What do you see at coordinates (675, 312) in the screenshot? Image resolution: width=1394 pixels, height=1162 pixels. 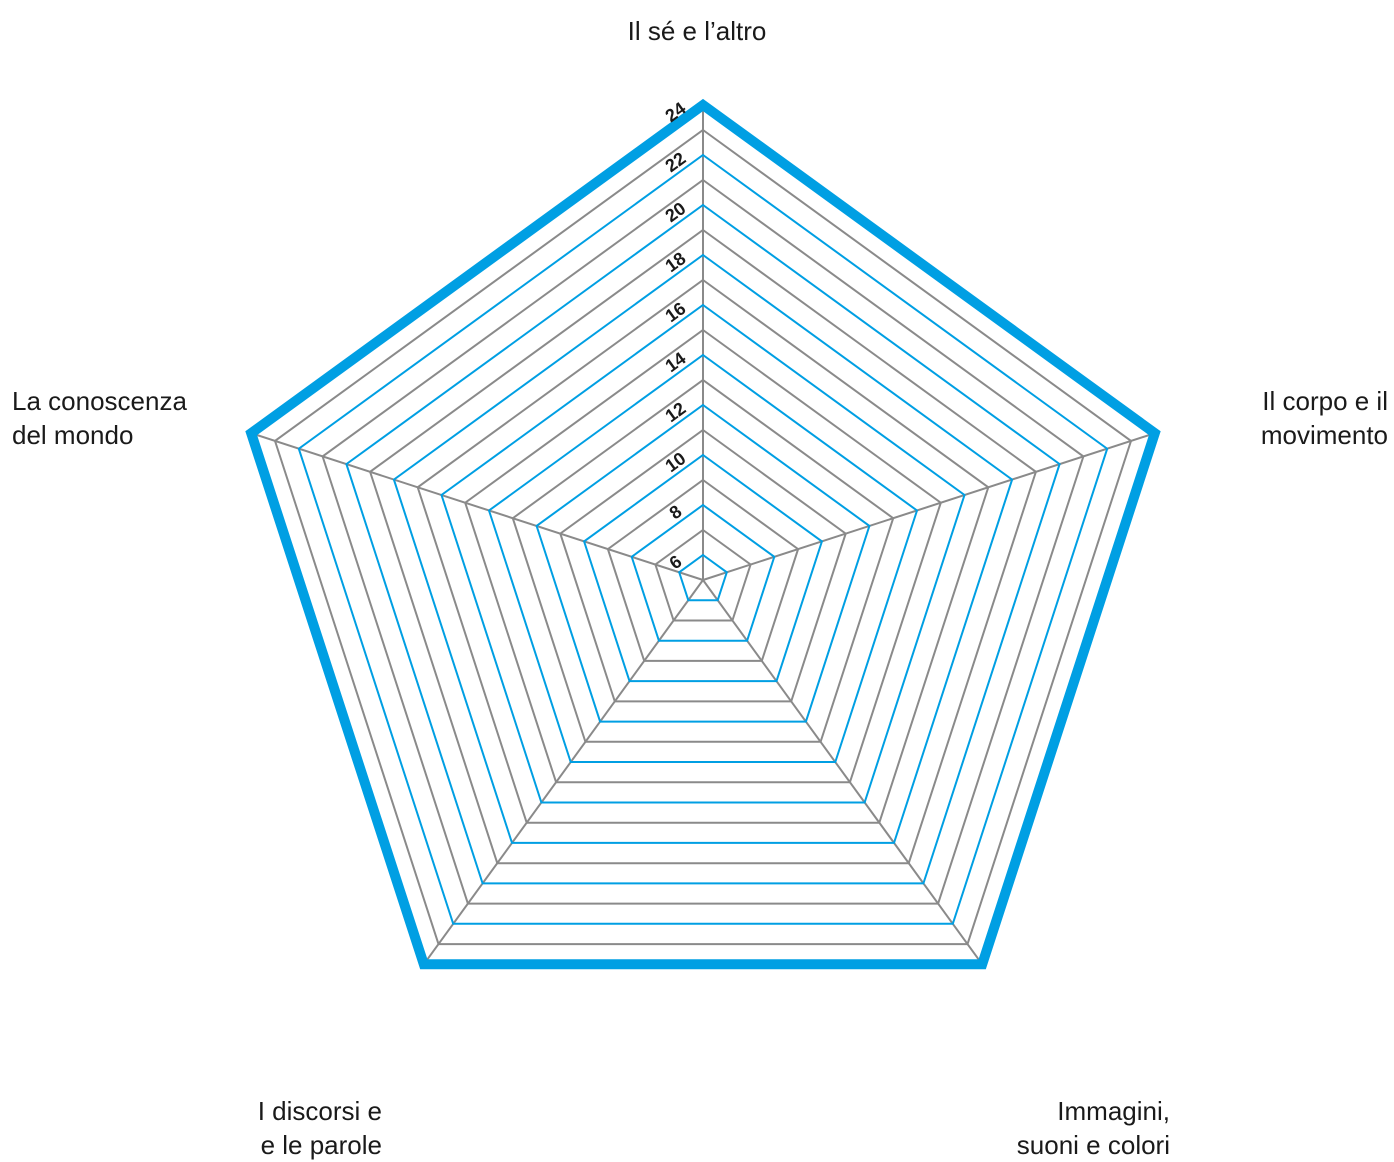 I see `tick-label: 16` at bounding box center [675, 312].